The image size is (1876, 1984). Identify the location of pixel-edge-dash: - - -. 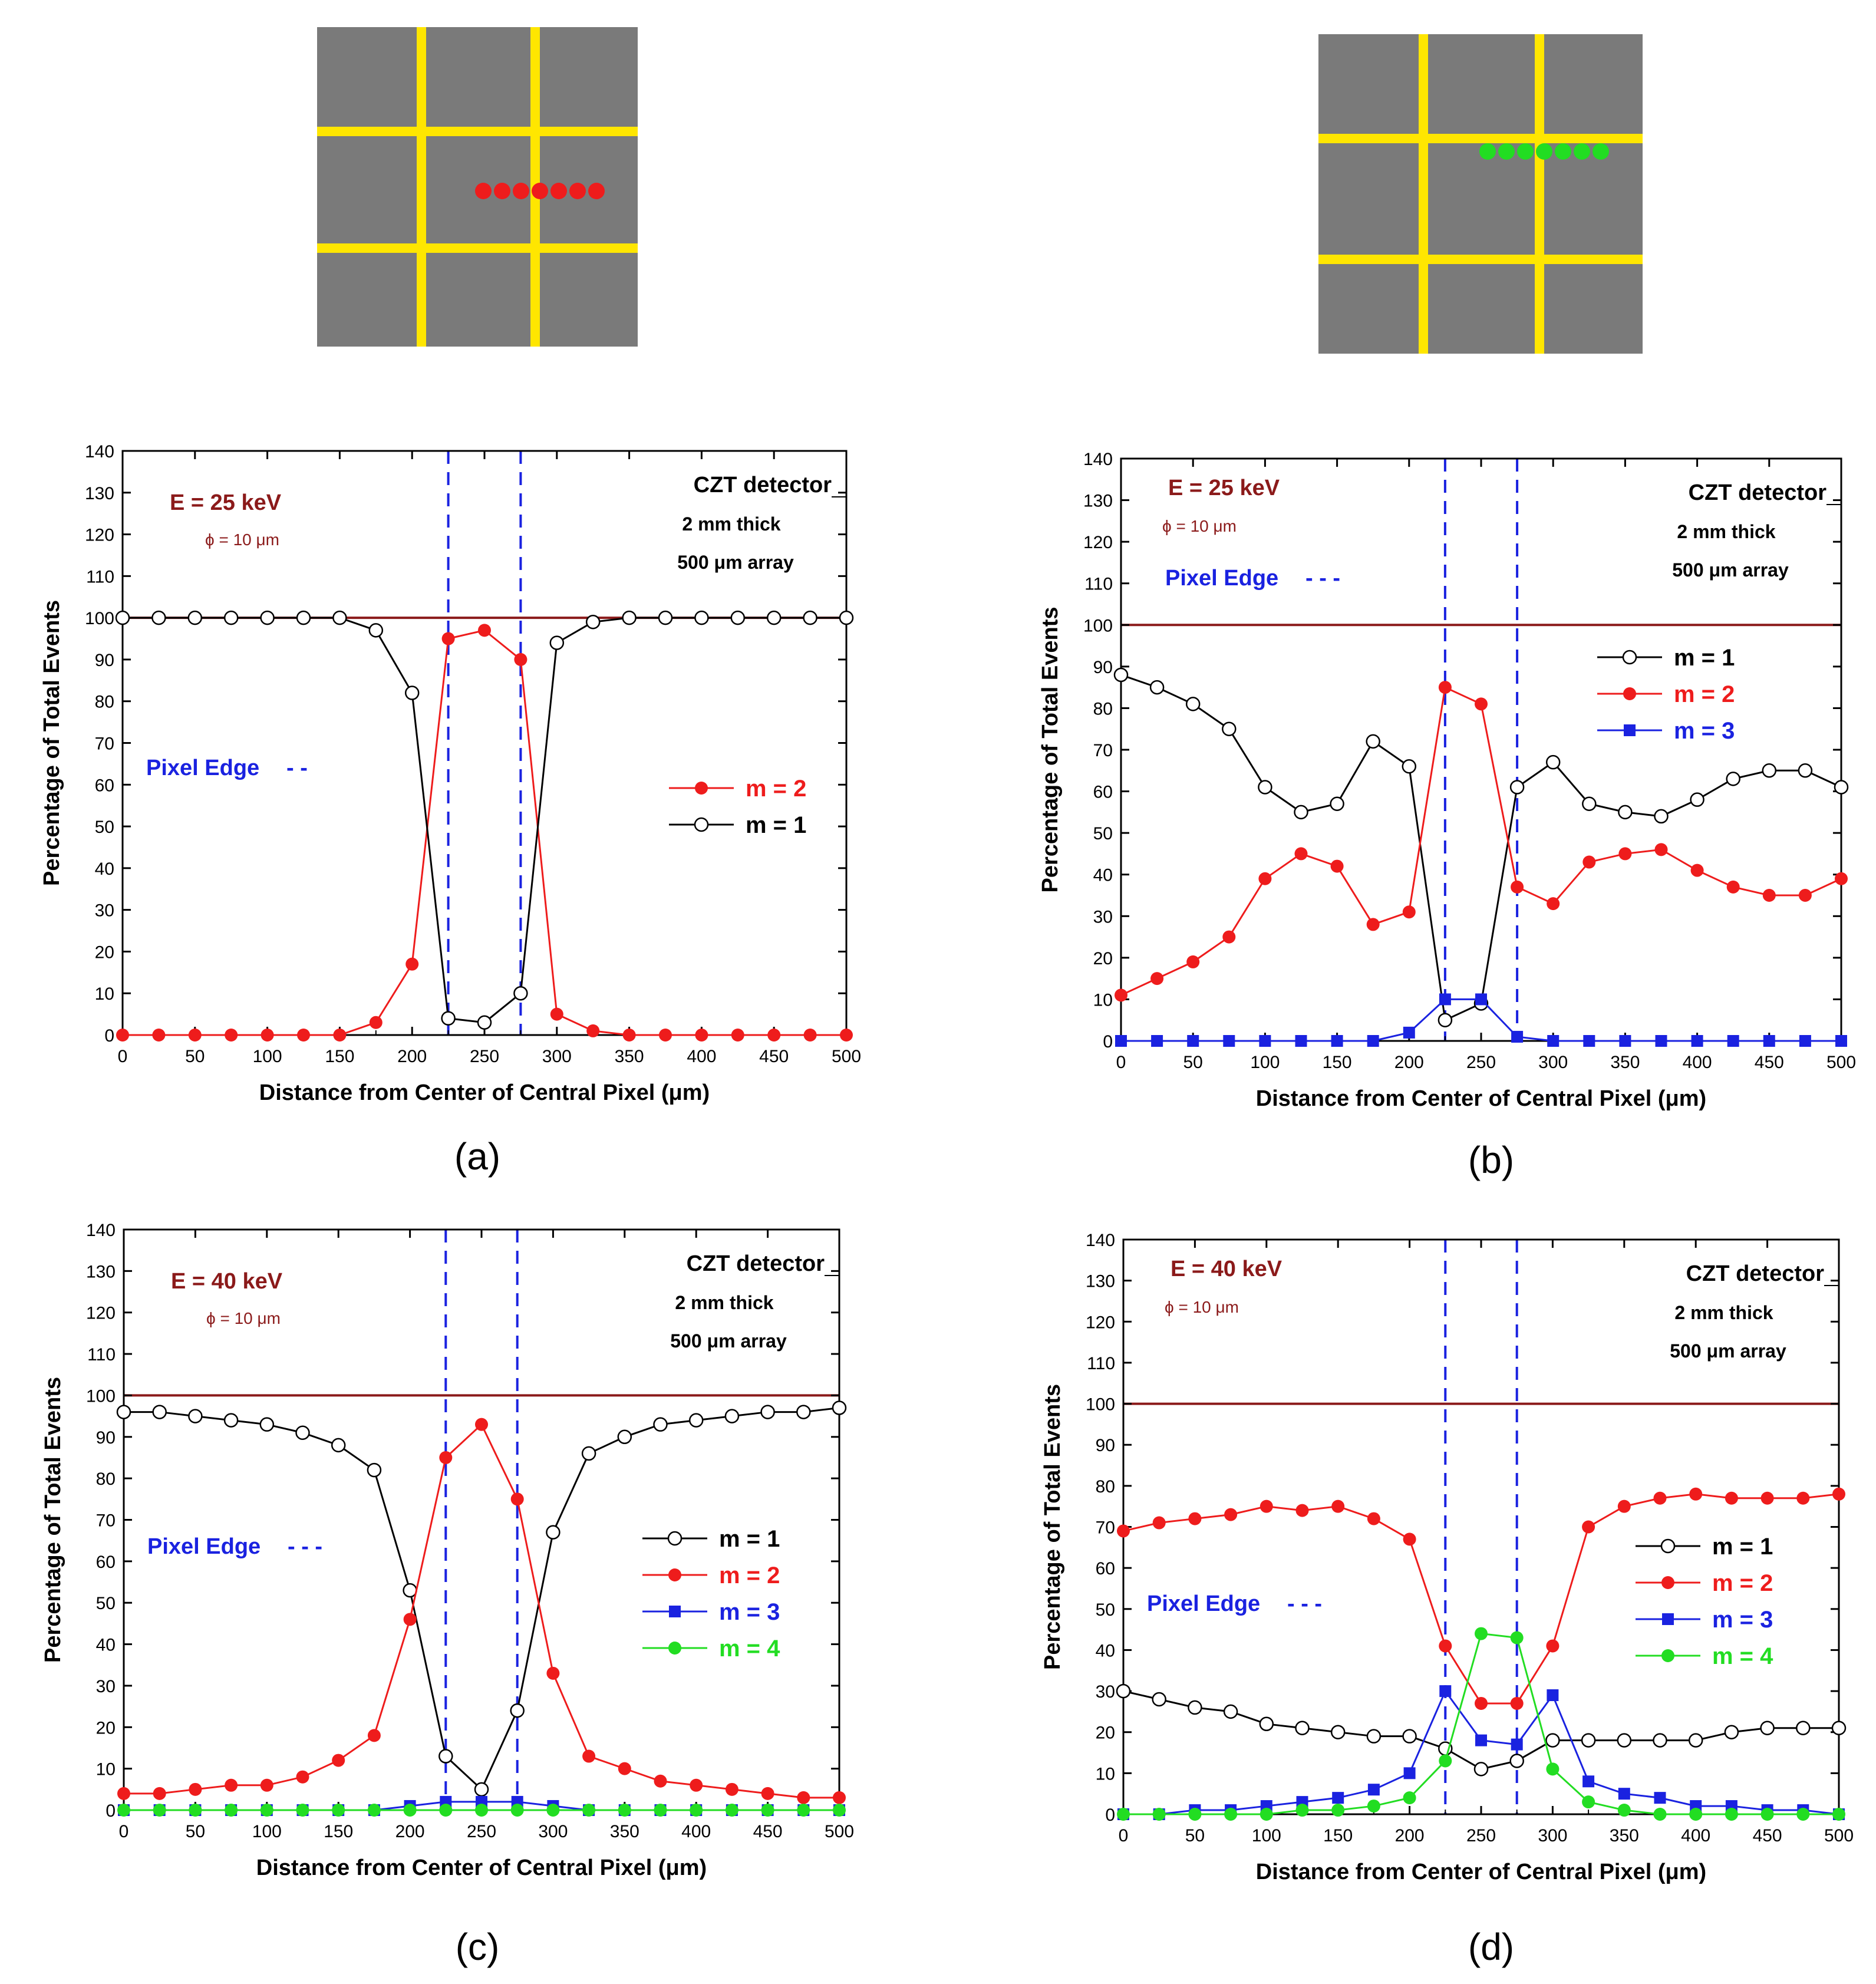
(1323, 578).